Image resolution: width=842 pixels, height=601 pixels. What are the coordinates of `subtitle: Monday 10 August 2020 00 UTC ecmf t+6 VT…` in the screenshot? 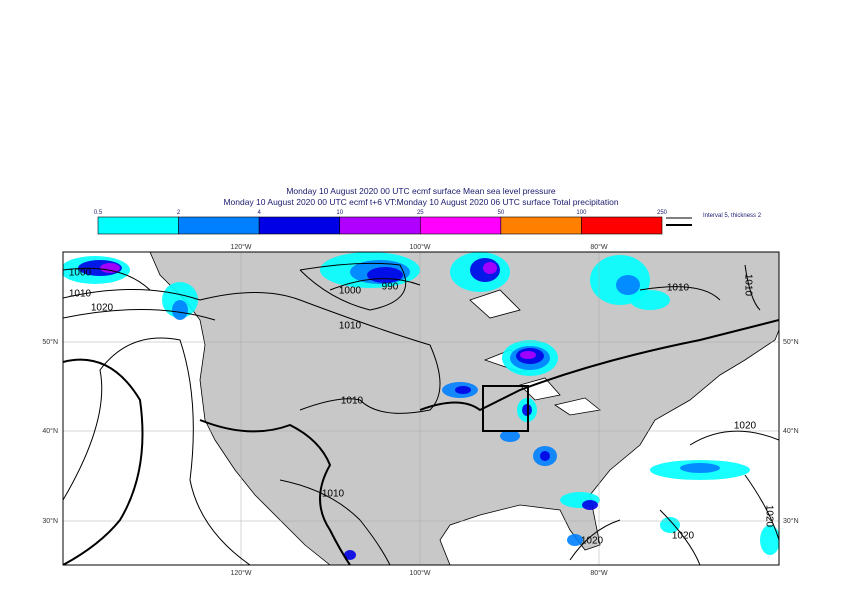 It's located at (420, 202).